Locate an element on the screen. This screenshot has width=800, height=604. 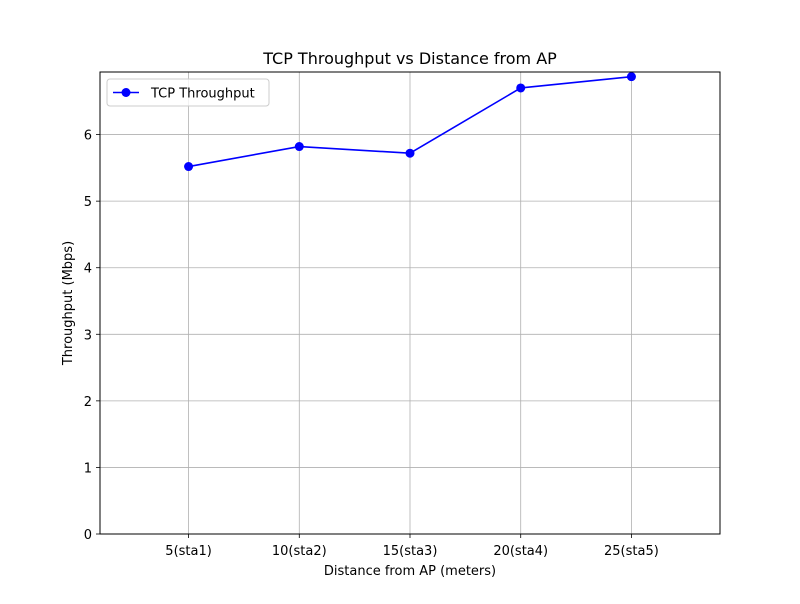
x-tick-label: 25(sta5) is located at coordinates (631, 551).